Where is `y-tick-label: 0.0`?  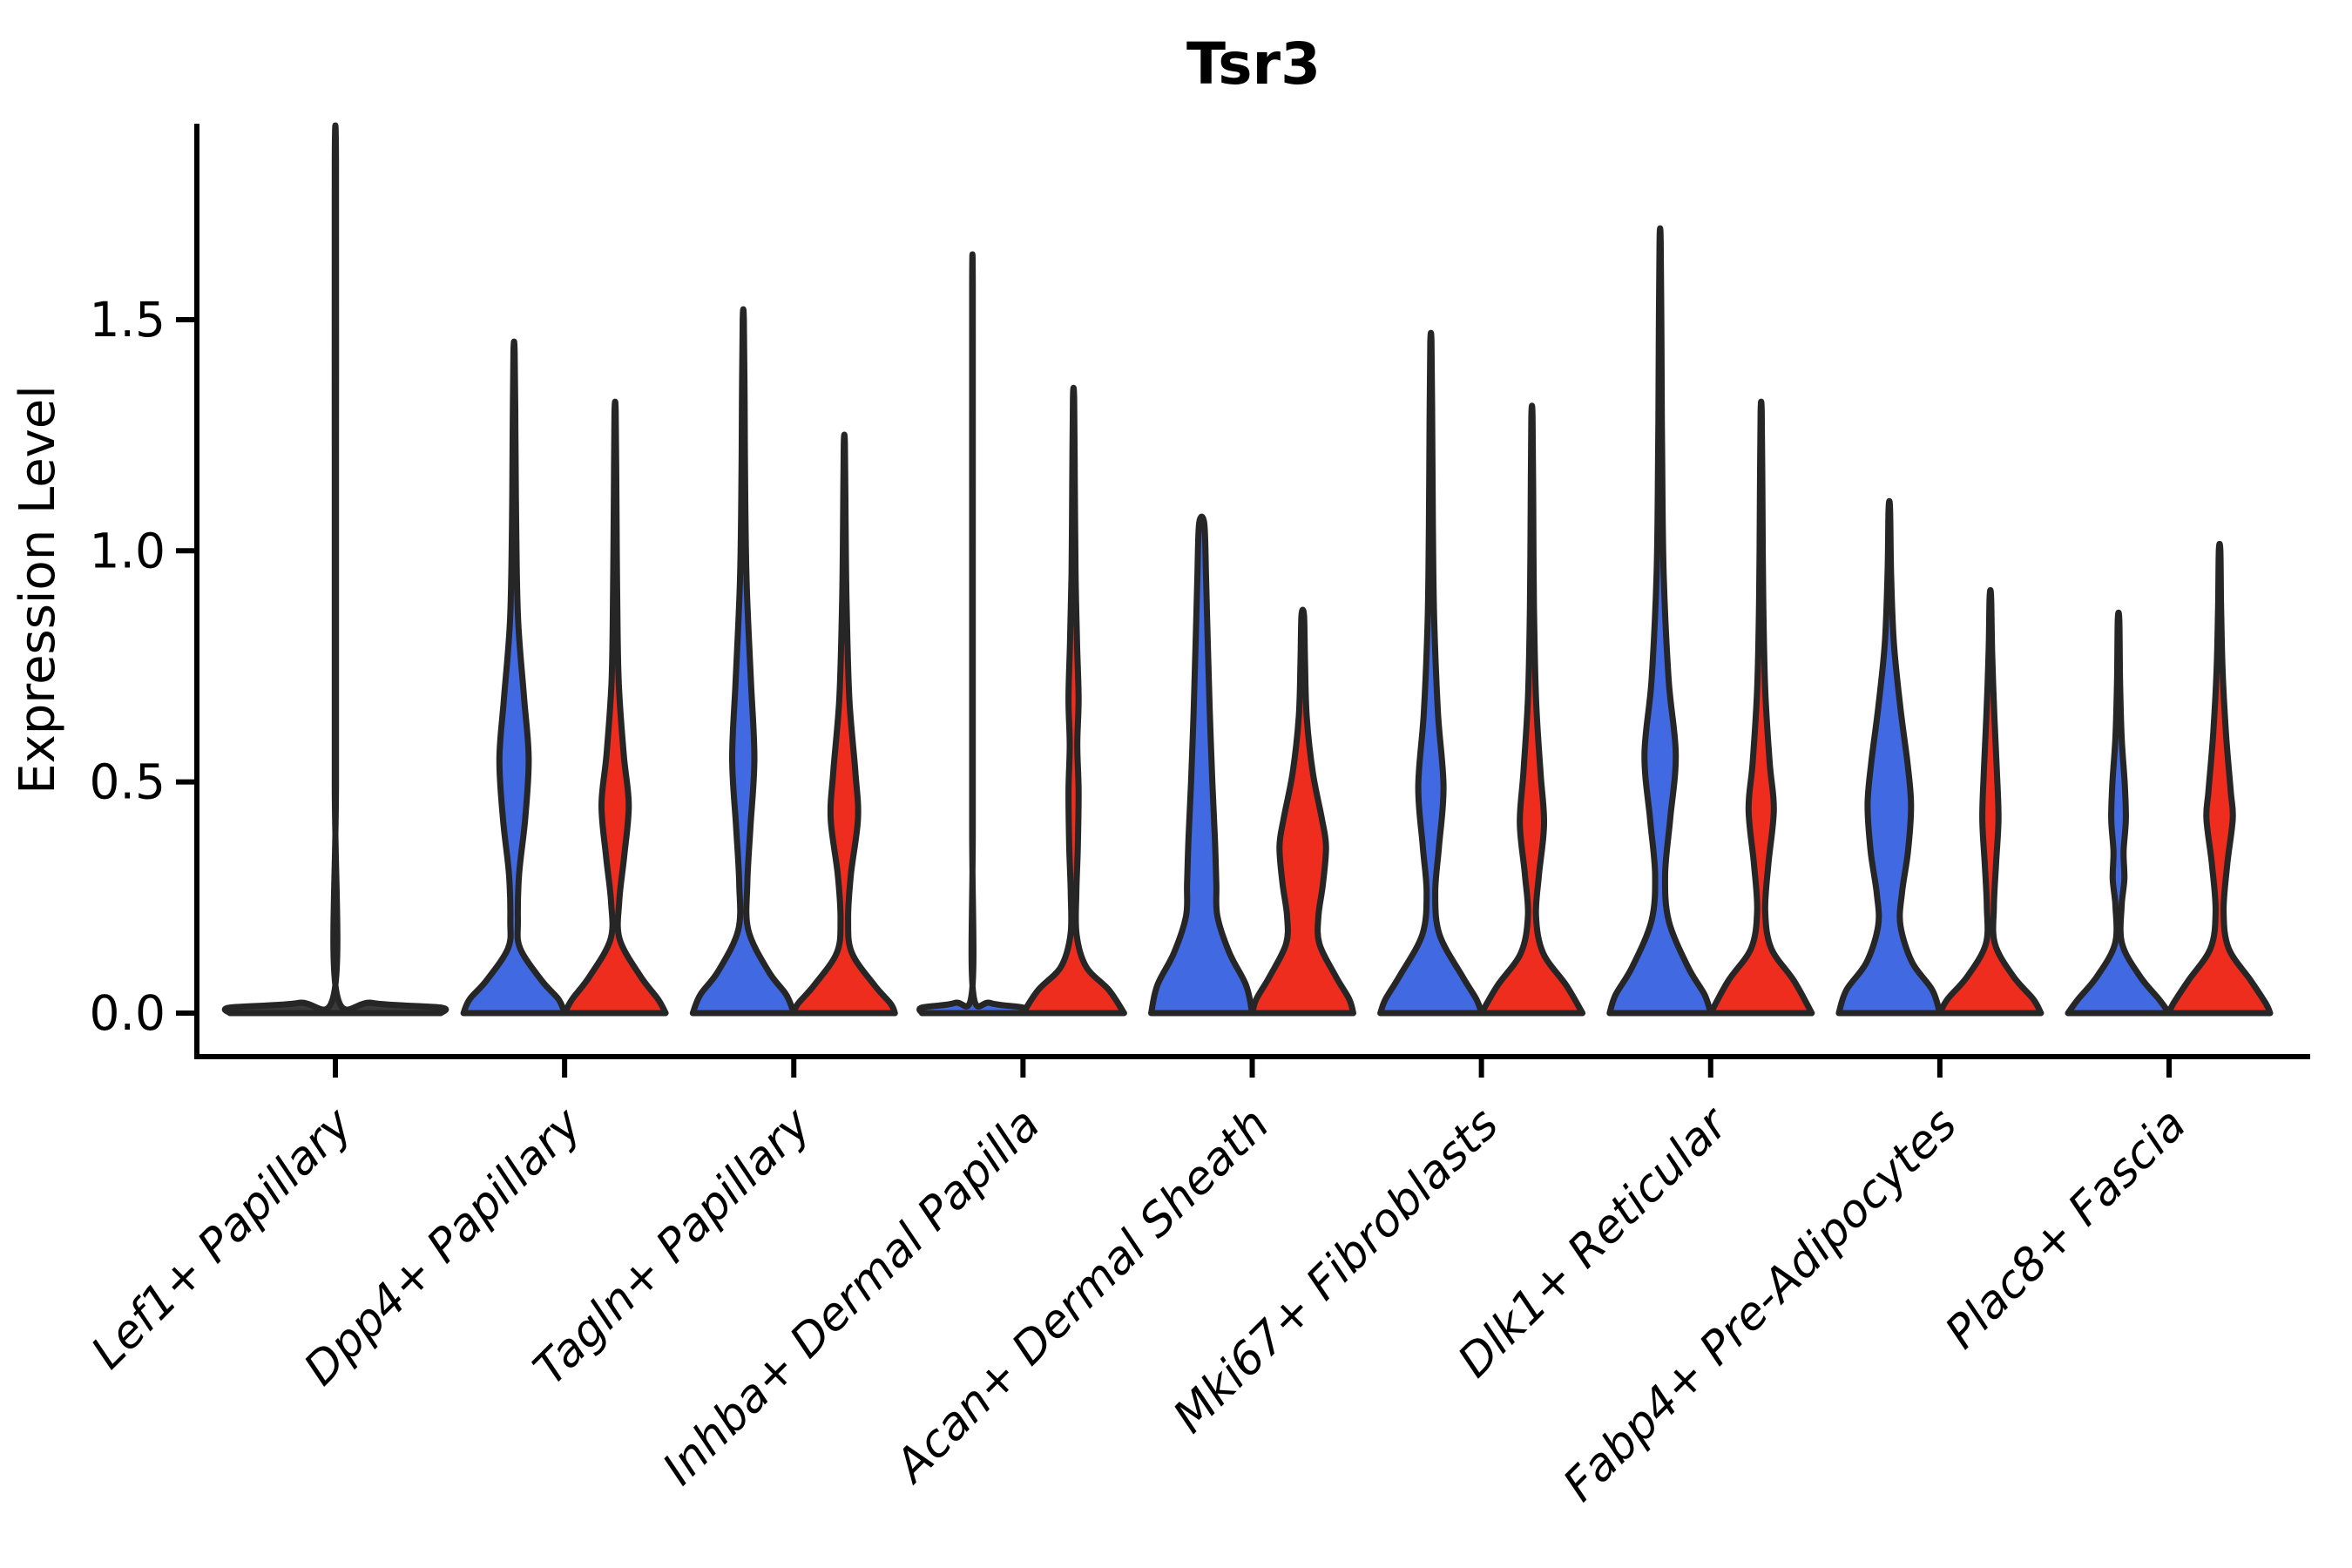 y-tick-label: 0.0 is located at coordinates (128, 1013).